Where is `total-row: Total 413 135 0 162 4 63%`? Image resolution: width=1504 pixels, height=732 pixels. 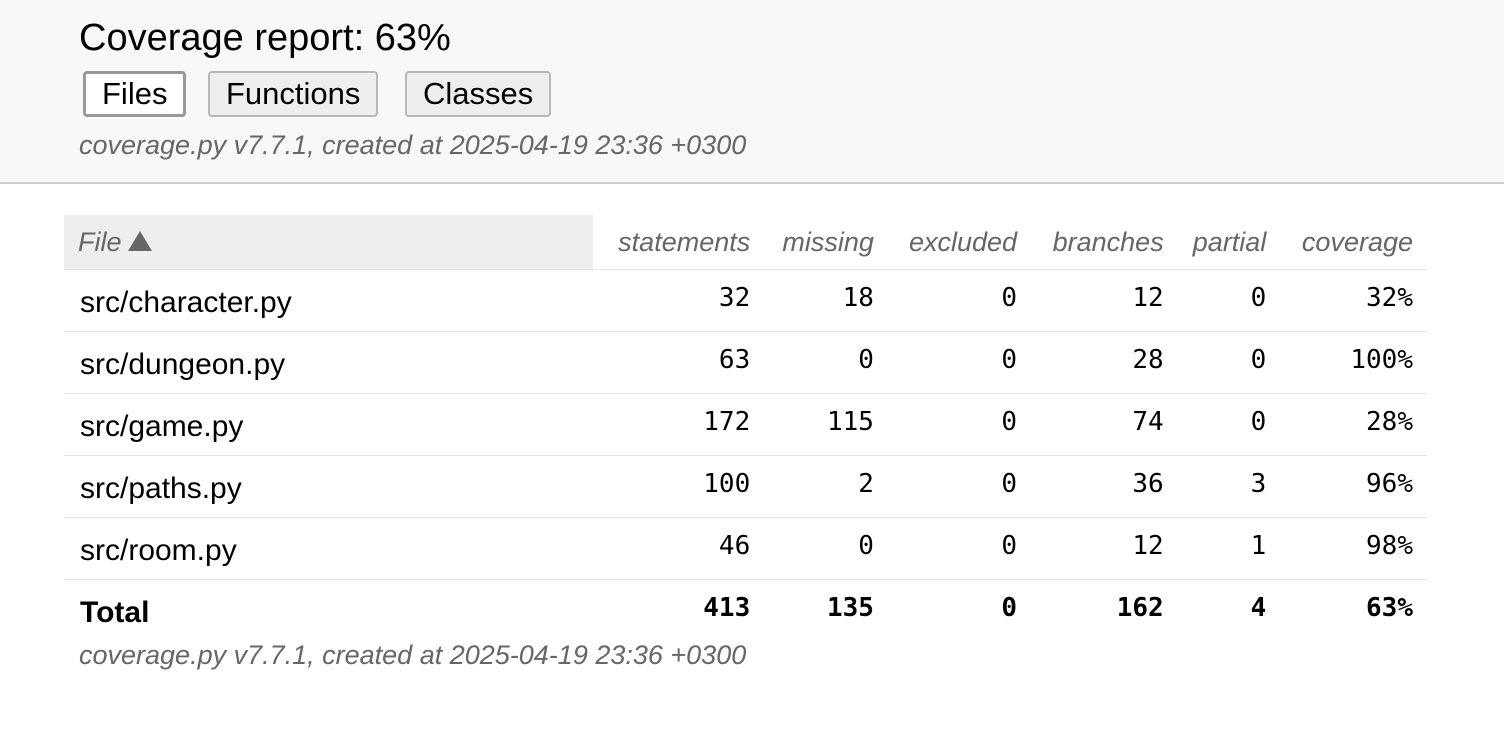
total-row: Total 413 135 0 162 4 63% is located at coordinates (745, 610).